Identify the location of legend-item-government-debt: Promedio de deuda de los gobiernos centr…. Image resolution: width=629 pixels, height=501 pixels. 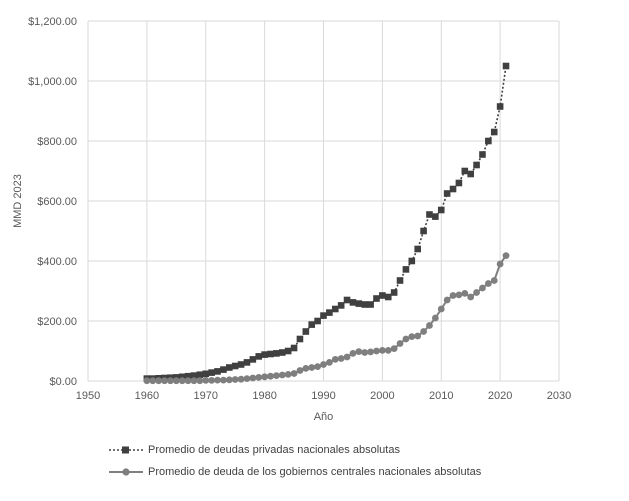
(294, 472).